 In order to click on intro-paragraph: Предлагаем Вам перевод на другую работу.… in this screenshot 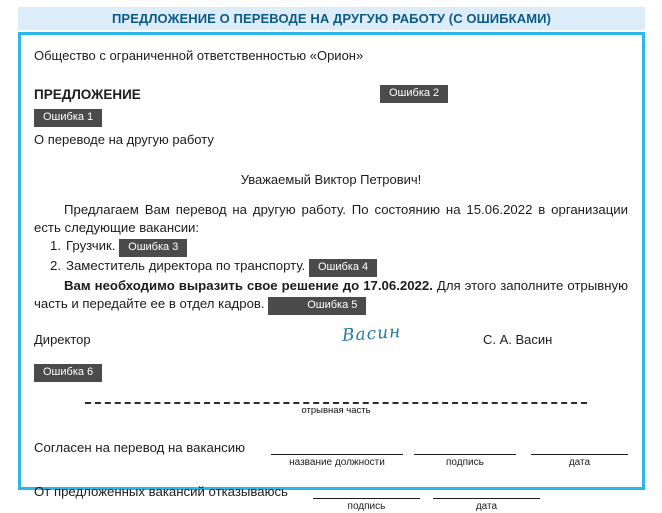, I will do `click(331, 218)`.